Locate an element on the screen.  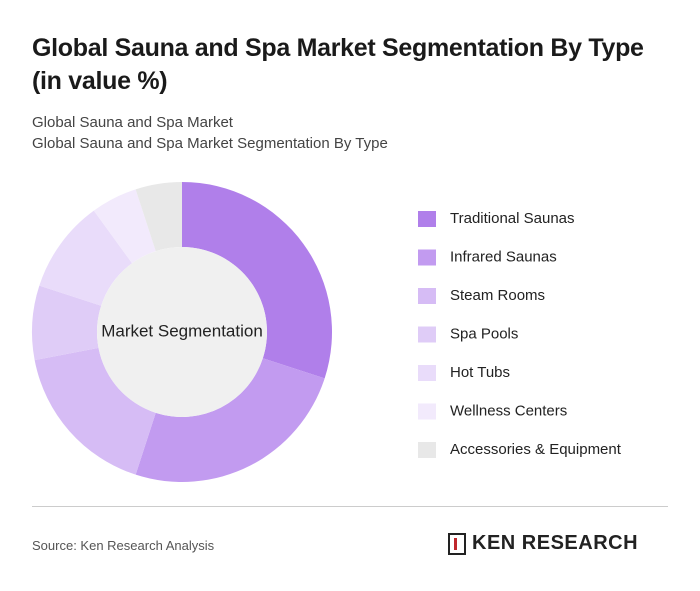
divider is located at coordinates (350, 506).